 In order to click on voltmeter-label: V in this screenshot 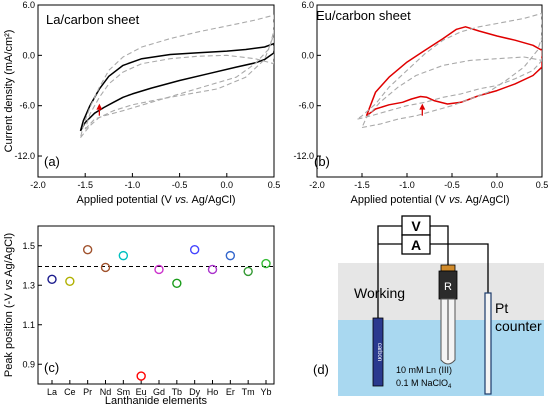, I will do `click(416, 226)`.